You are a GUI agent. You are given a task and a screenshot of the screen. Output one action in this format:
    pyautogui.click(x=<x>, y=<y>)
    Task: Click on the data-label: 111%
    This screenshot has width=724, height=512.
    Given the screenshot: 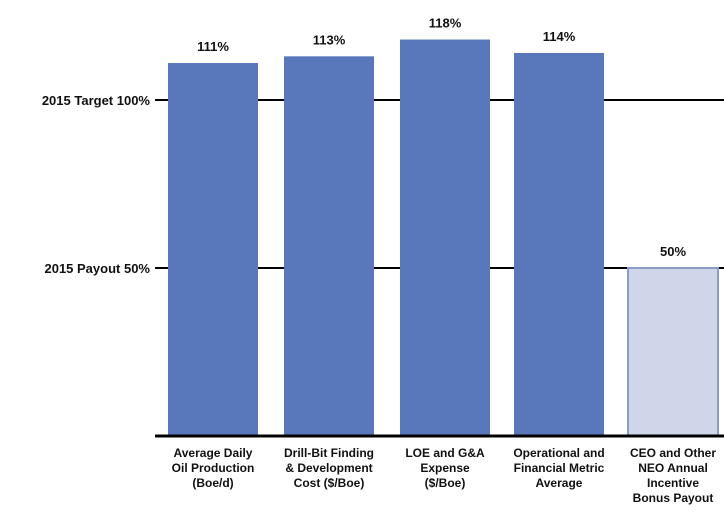 What is the action you would take?
    pyautogui.click(x=213, y=46)
    